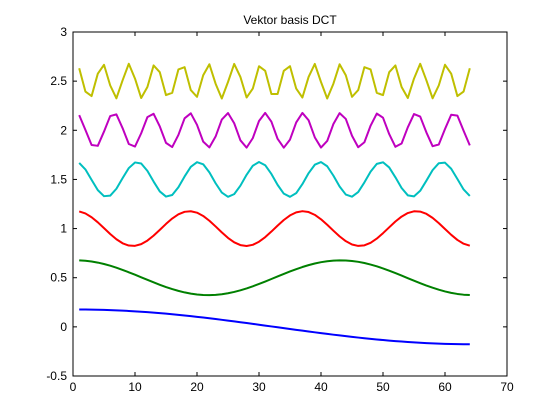 This screenshot has width=560, height=420. What do you see at coordinates (259, 387) in the screenshot?
I see `x-tick-label-3: 30` at bounding box center [259, 387].